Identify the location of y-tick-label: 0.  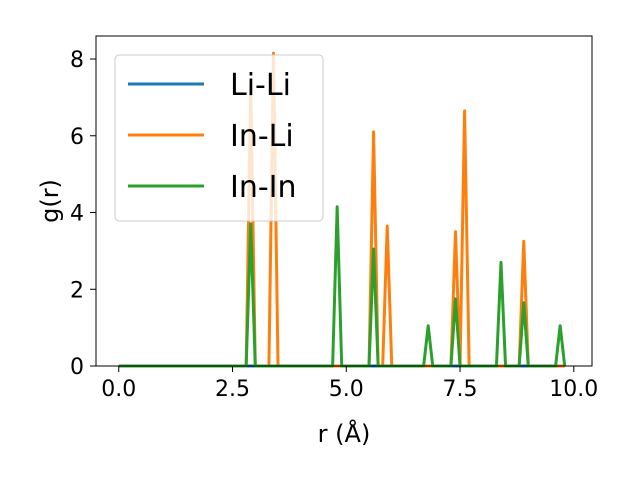
(77, 367).